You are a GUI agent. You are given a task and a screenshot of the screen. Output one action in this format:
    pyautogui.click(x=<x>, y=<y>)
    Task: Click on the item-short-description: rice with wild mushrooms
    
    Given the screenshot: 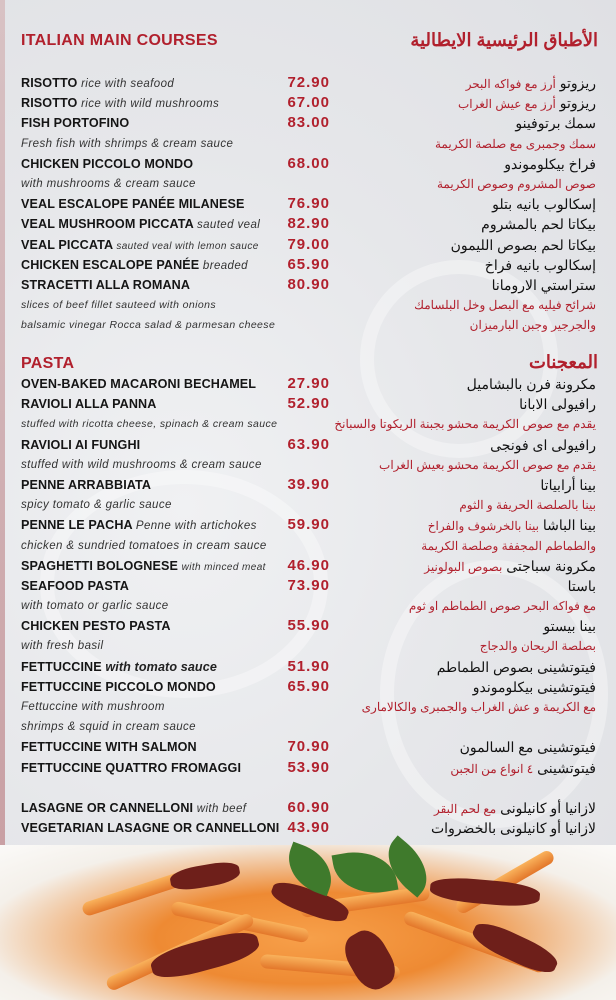 What is the action you would take?
    pyautogui.click(x=150, y=104)
    